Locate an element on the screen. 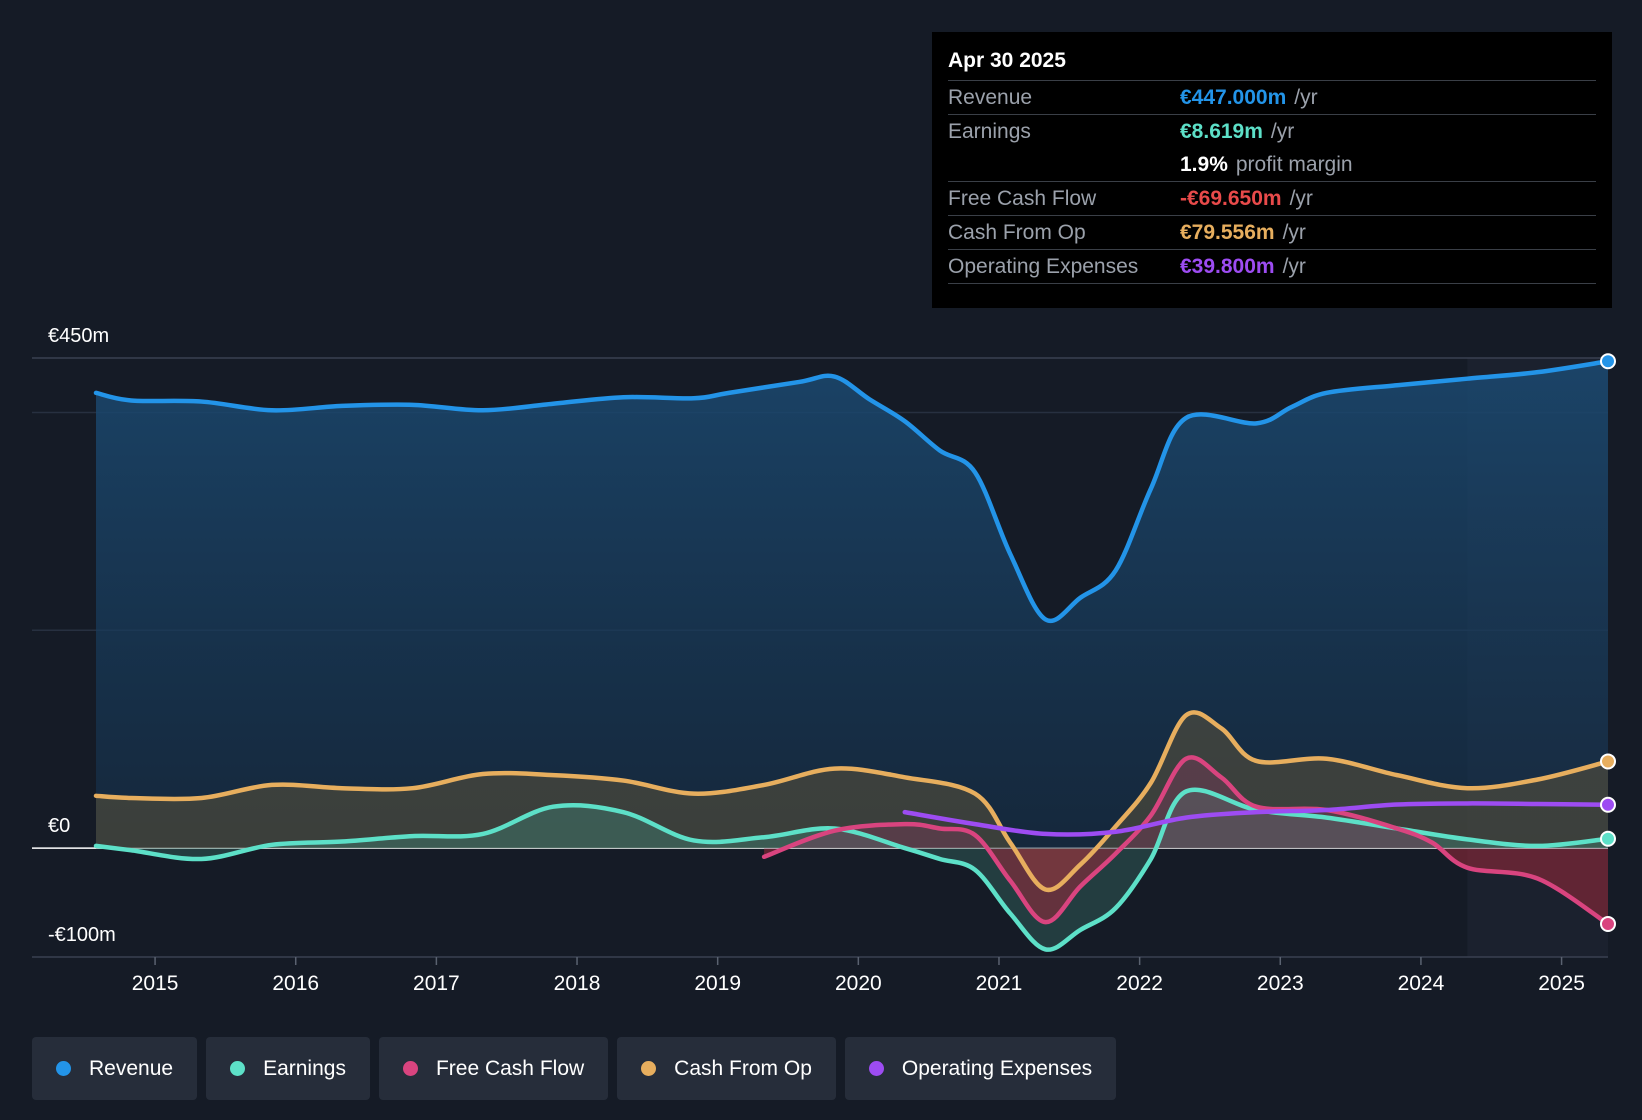 The height and width of the screenshot is (1120, 1642). tooltip-row-profit-margin: 1.9% profit margin is located at coordinates (1272, 164).